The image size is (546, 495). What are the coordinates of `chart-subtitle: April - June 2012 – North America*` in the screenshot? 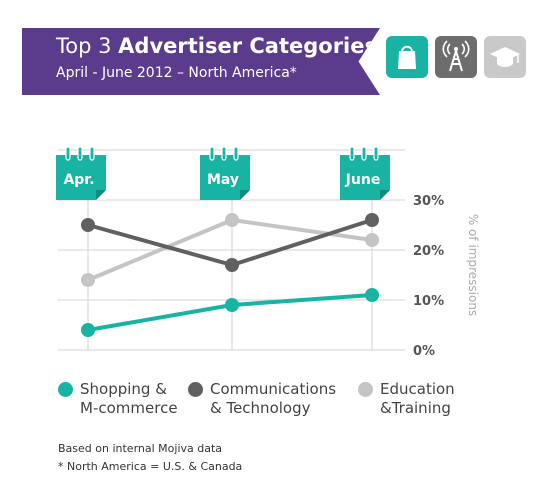 It's located at (176, 73).